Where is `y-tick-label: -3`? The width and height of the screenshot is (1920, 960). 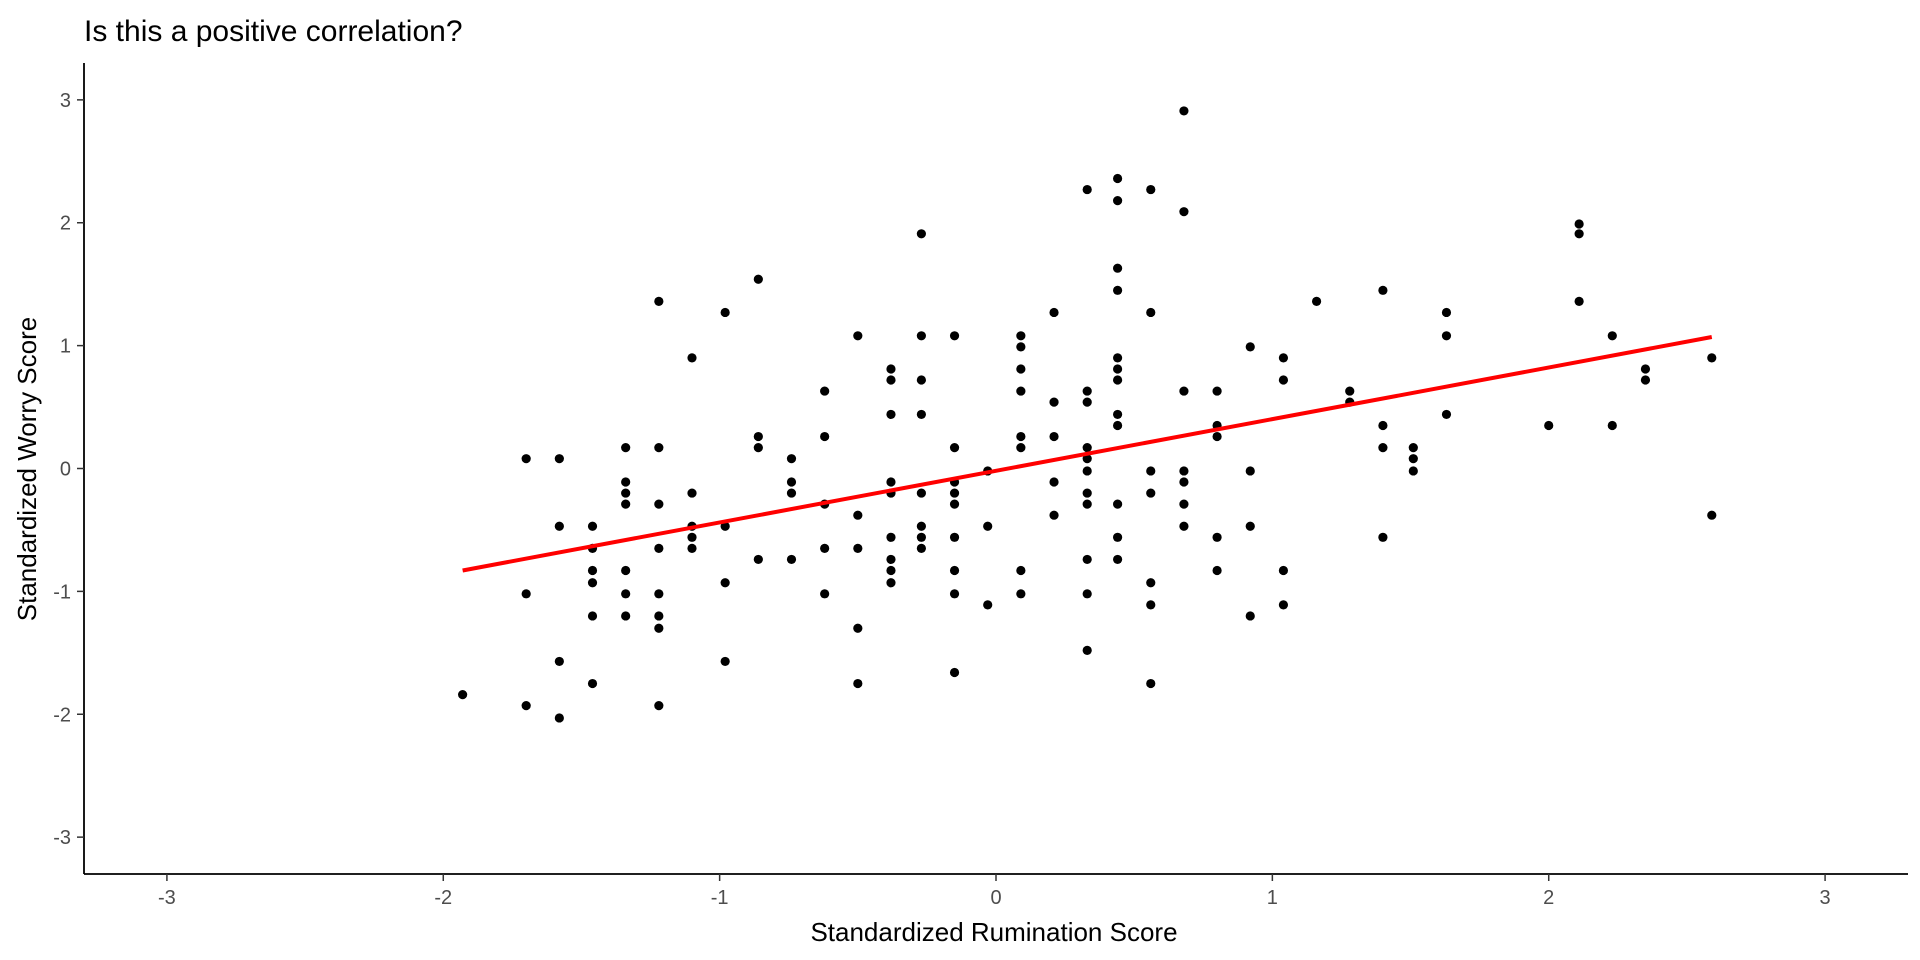
y-tick-label: -3 is located at coordinates (62, 838).